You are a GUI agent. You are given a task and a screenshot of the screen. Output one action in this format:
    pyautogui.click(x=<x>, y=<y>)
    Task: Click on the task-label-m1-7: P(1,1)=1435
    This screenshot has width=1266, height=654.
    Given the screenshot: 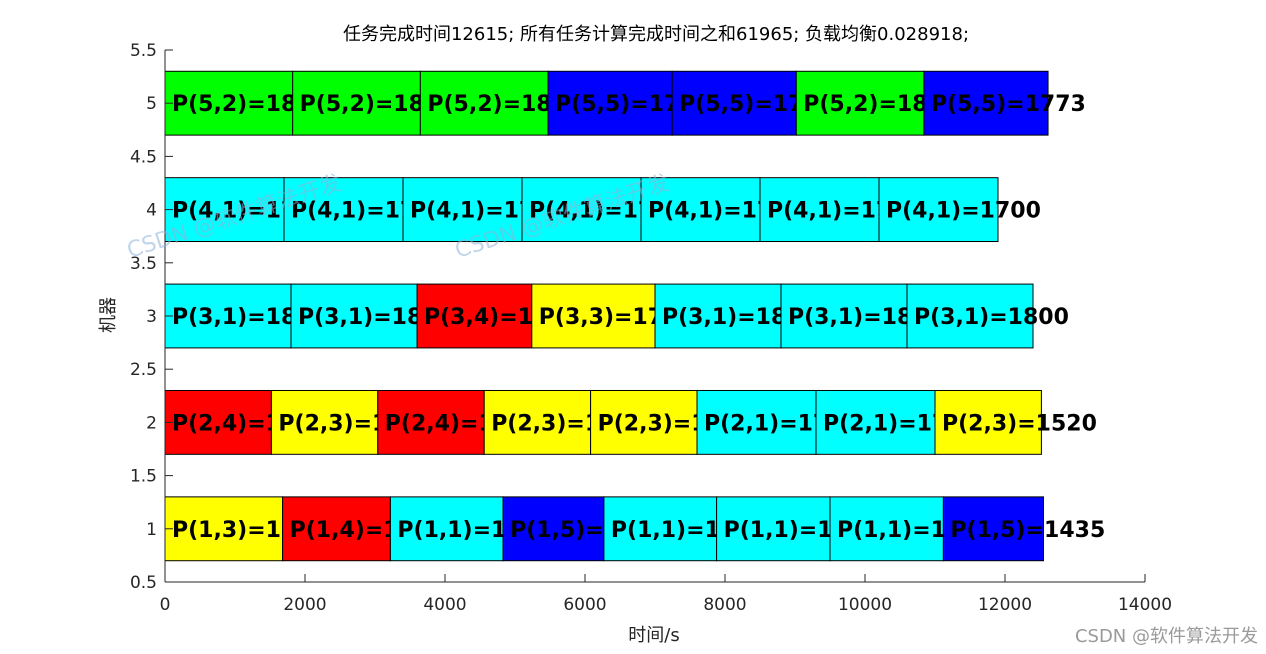 What is the action you would take?
    pyautogui.click(x=914, y=530)
    